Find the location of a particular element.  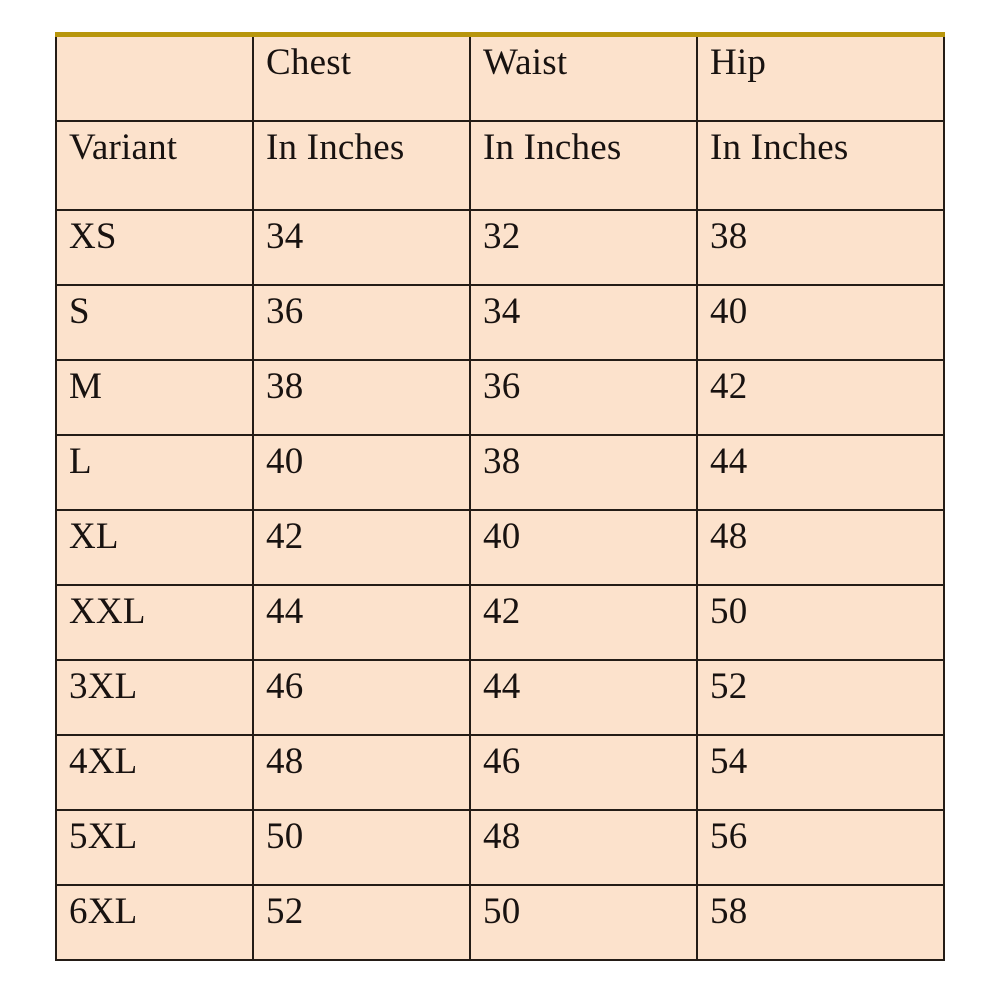

cell-hip: 42 is located at coordinates (820, 397).